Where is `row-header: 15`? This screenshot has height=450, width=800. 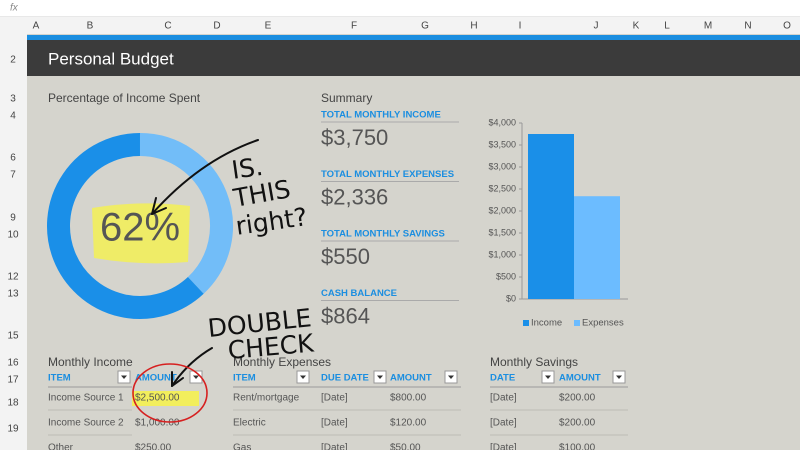 row-header: 15 is located at coordinates (13, 336).